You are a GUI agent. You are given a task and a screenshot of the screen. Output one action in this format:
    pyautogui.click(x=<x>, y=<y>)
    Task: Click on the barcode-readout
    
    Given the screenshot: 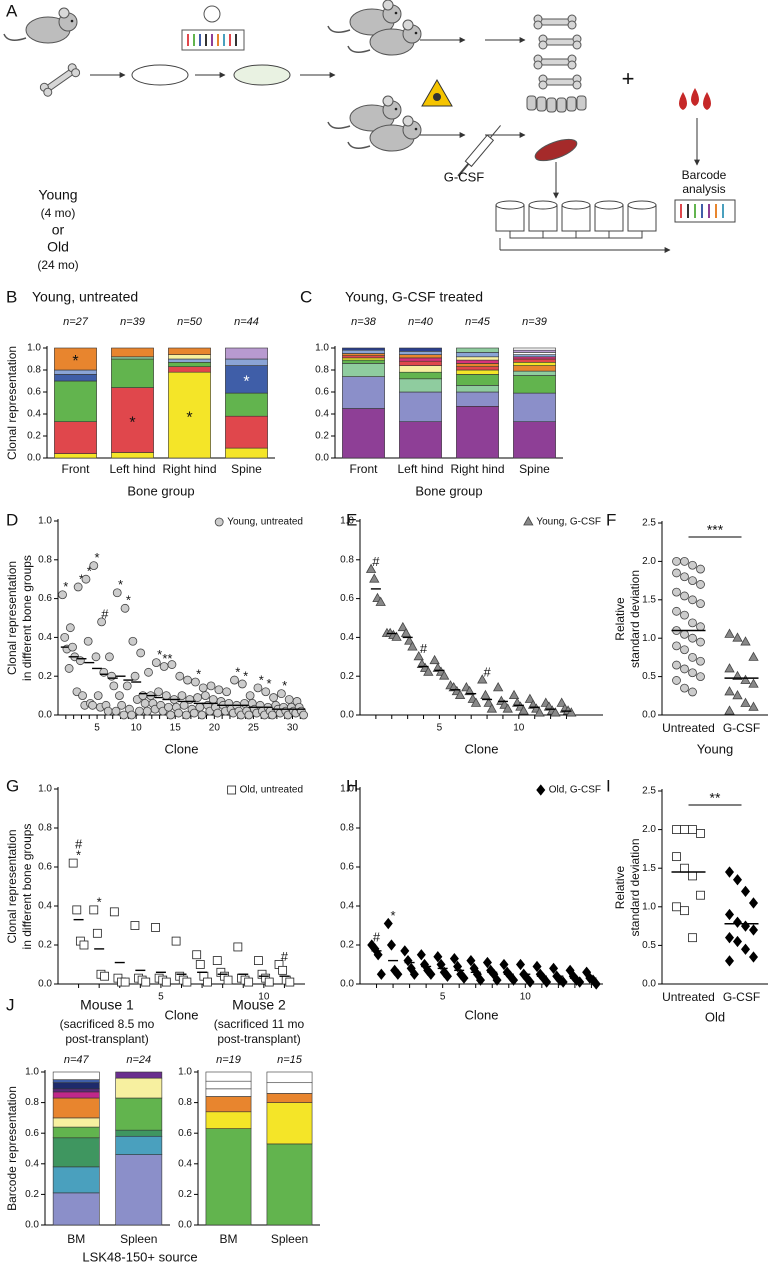 What is the action you would take?
    pyautogui.click(x=705, y=211)
    